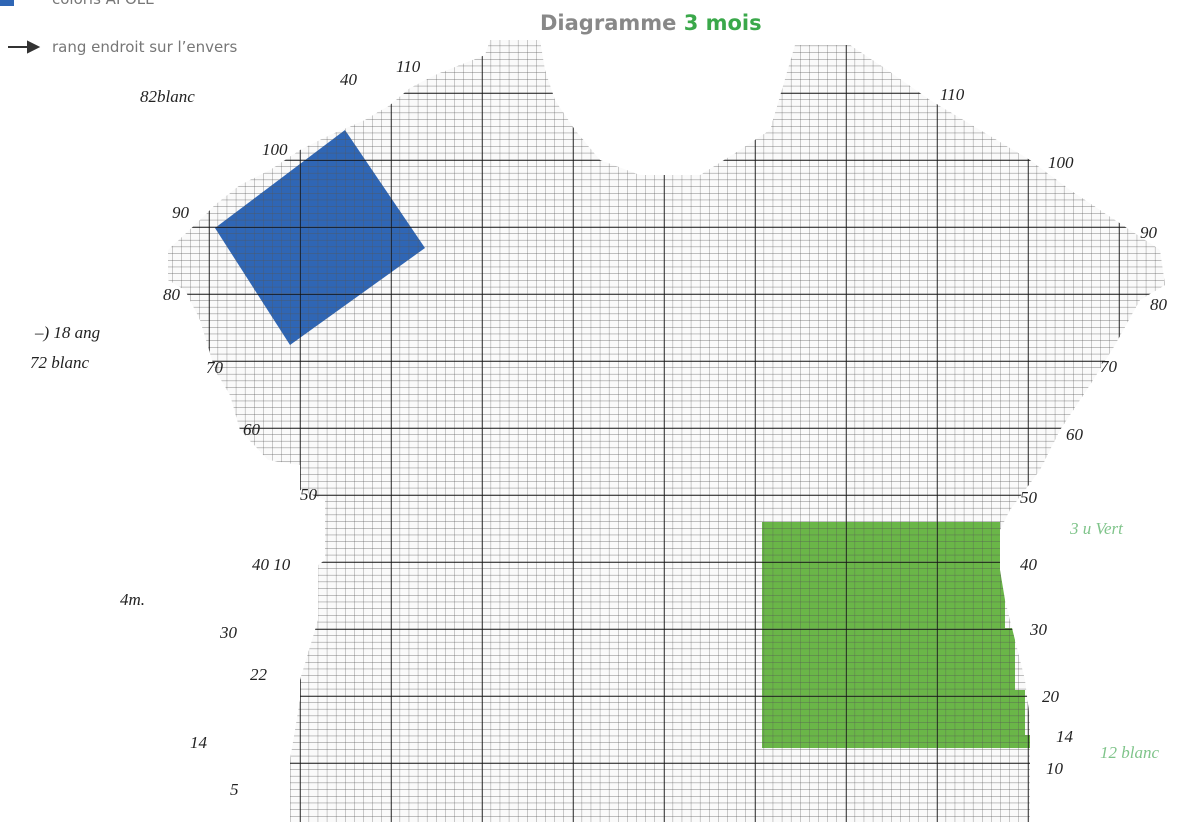 Image resolution: width=1194 pixels, height=822 pixels. I want to click on annotation: 22, so click(259, 674).